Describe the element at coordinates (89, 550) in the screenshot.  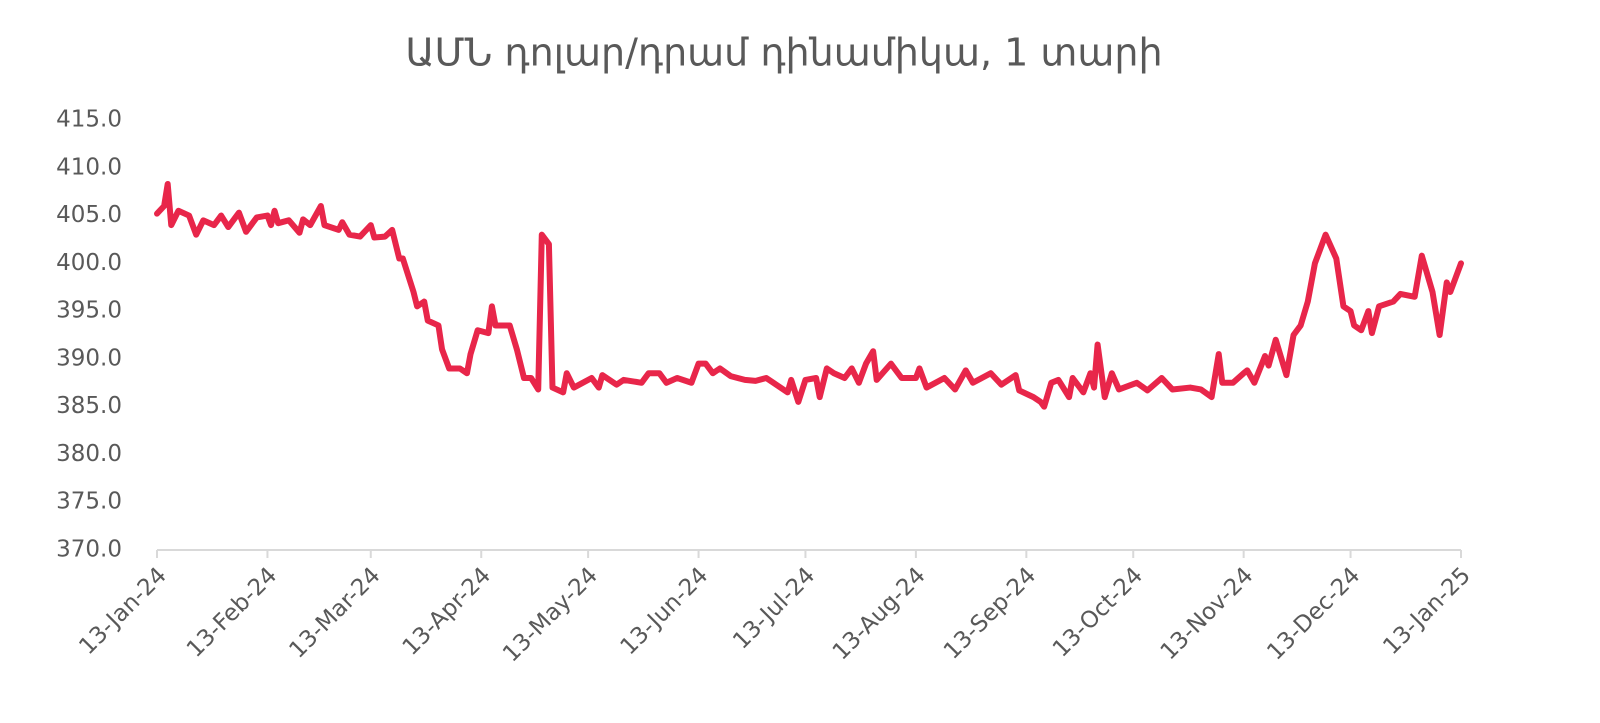
I see `y-tick-label: 370.0` at that location.